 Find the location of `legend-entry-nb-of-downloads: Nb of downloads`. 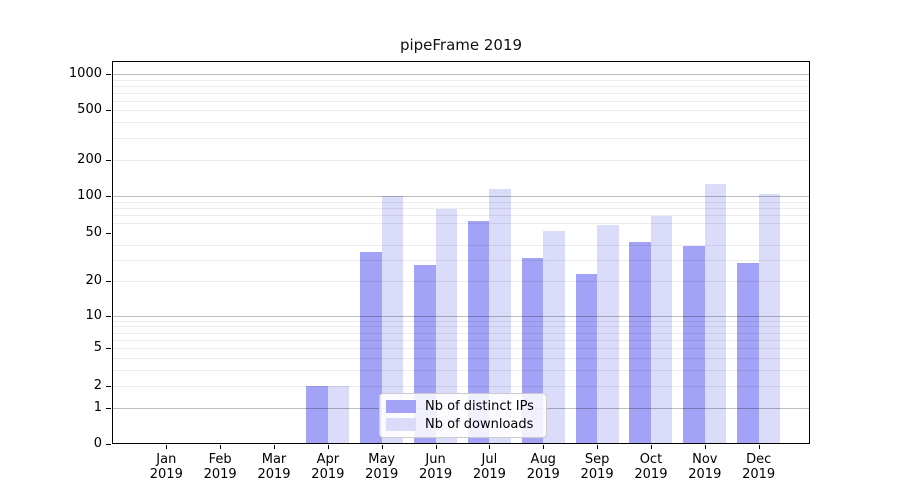

legend-entry-nb-of-downloads: Nb of downloads is located at coordinates (462, 424).